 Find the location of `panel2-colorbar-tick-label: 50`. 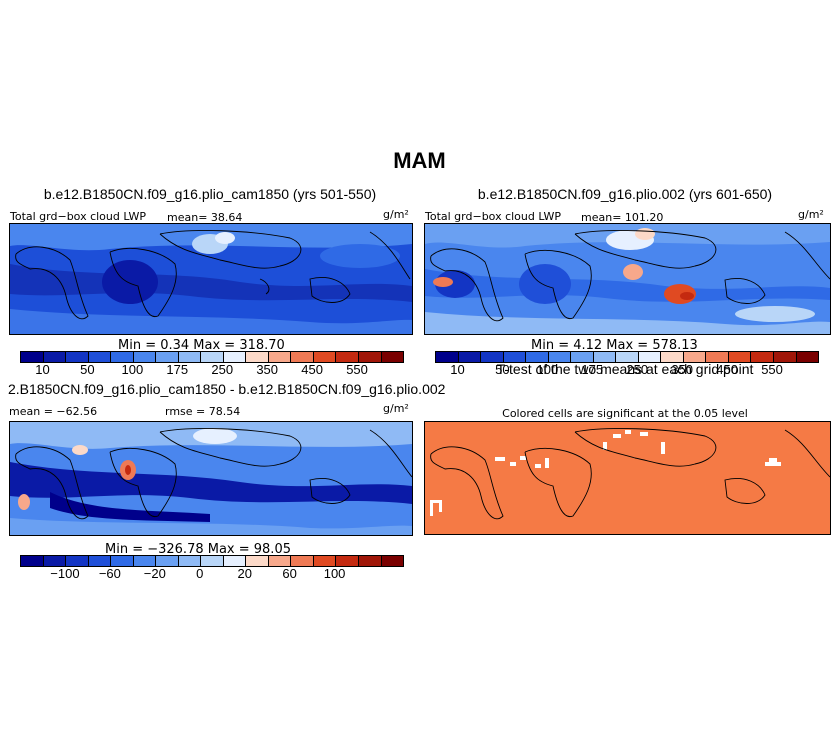

panel2-colorbar-tick-label: 50 is located at coordinates (502, 369).